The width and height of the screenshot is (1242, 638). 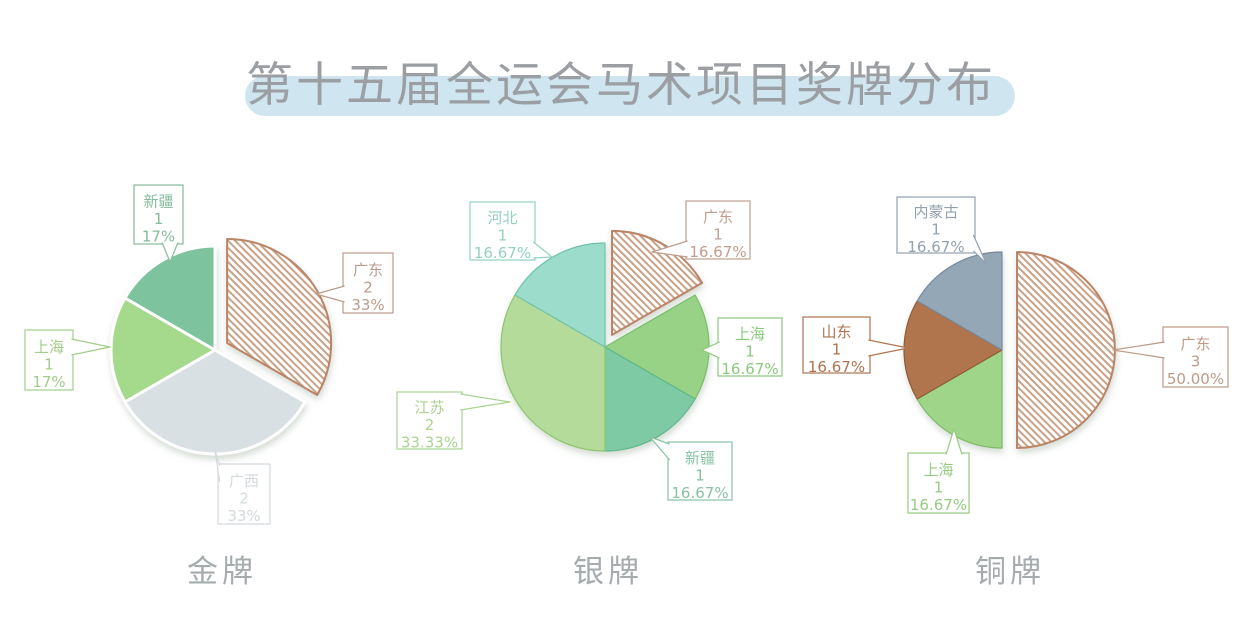 I want to click on pie-slice-山东, so click(x=953, y=350).